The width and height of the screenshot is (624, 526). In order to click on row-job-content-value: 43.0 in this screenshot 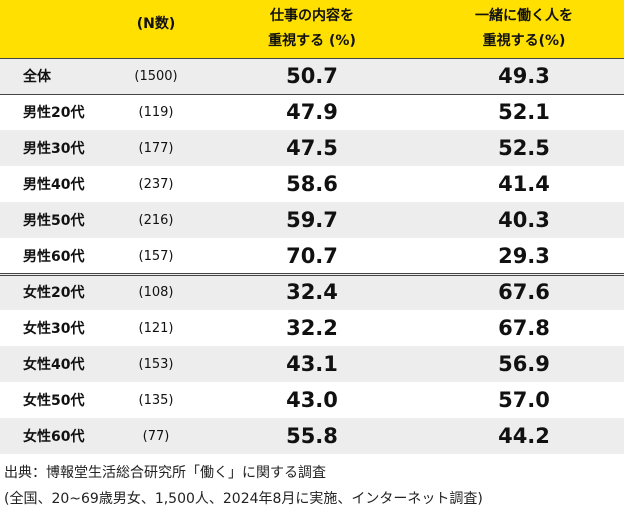, I will do `click(312, 400)`.